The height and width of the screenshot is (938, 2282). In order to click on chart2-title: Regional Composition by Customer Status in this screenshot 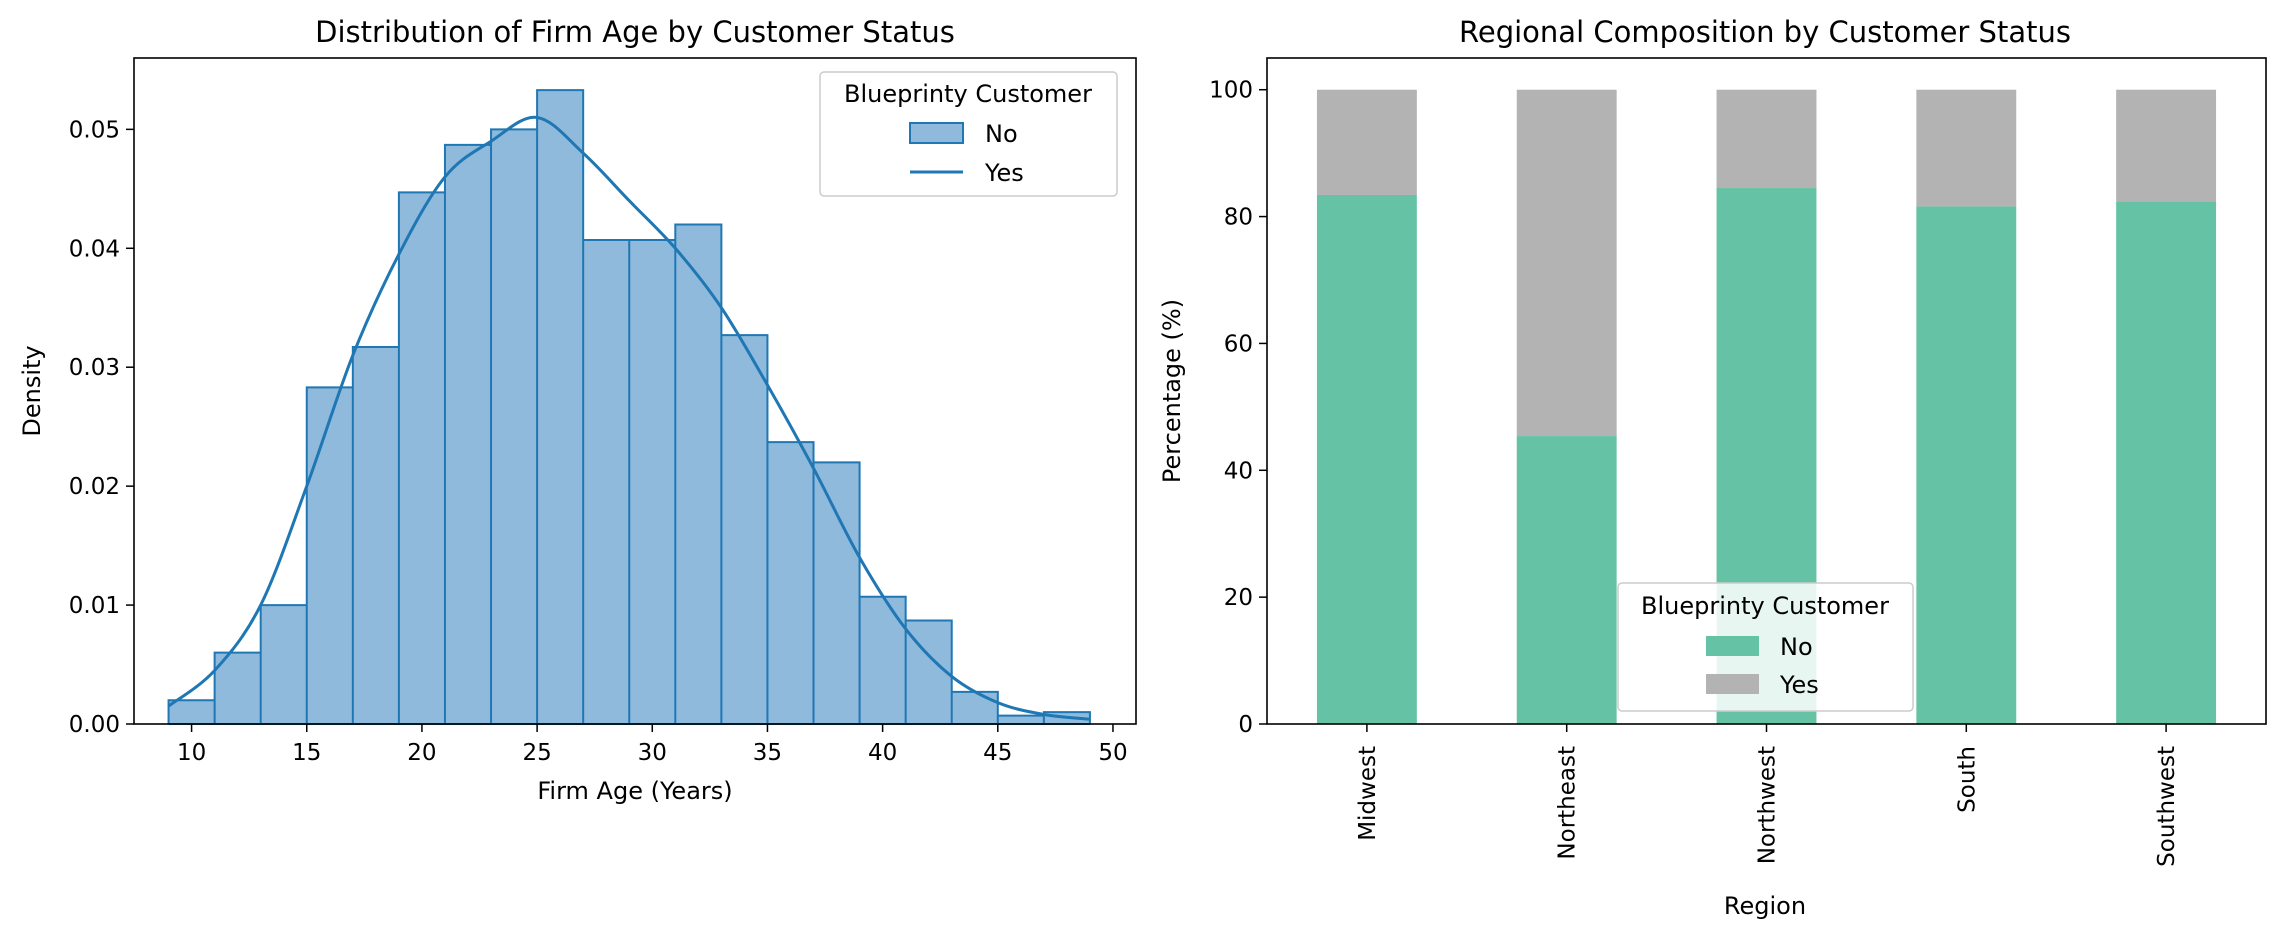, I will do `click(1765, 32)`.